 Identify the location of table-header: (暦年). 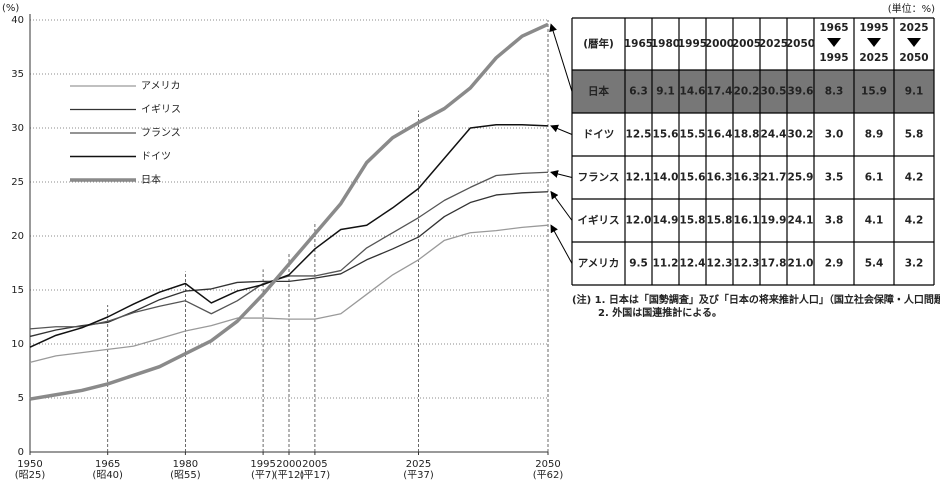
(598, 43).